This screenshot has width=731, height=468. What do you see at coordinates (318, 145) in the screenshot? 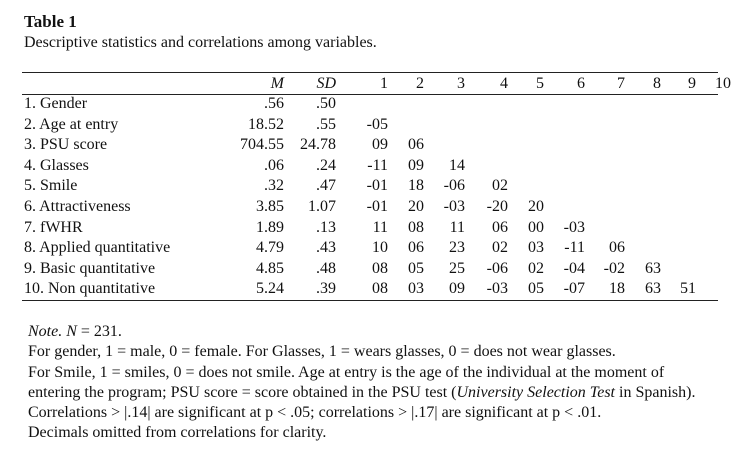
I see `row-sd: 24.78` at bounding box center [318, 145].